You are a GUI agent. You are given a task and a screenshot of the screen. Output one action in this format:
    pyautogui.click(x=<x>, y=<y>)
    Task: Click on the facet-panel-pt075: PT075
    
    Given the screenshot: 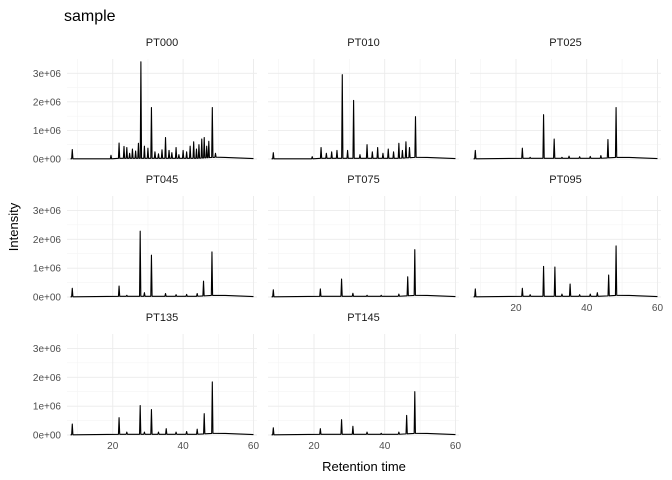 What is the action you would take?
    pyautogui.click(x=363, y=236)
    